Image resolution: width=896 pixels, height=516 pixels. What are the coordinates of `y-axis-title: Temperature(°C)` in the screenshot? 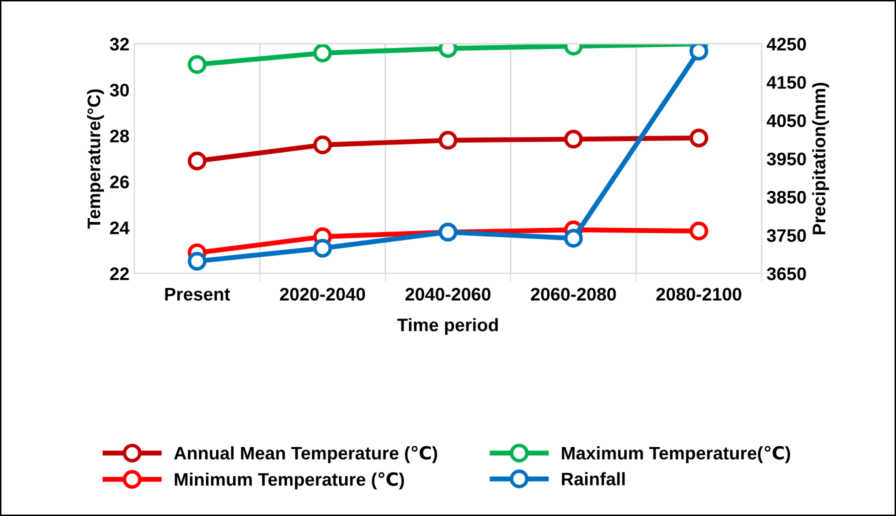 It's located at (95, 159).